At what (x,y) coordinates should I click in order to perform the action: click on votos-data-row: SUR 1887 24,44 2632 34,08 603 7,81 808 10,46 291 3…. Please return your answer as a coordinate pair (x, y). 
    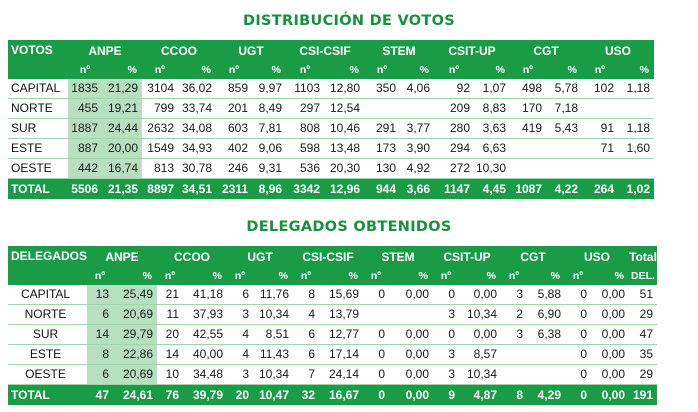
    Looking at the image, I should click on (331, 128).